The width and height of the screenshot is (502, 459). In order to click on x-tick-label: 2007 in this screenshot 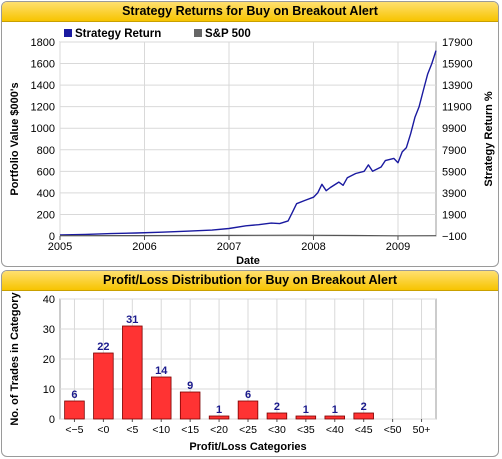, I will do `click(229, 247)`.